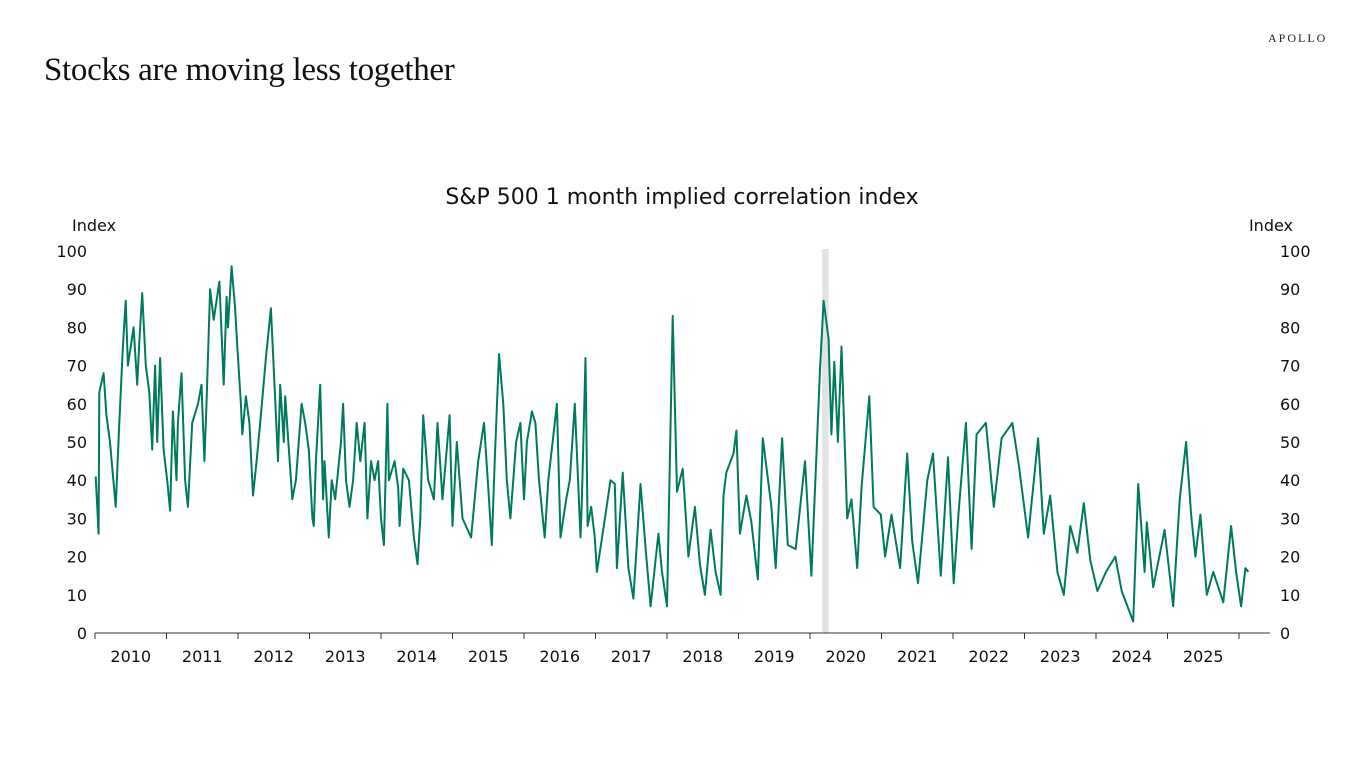 This screenshot has width=1366, height=768. What do you see at coordinates (1290, 327) in the screenshot?
I see `y-tick-label-right: 80` at bounding box center [1290, 327].